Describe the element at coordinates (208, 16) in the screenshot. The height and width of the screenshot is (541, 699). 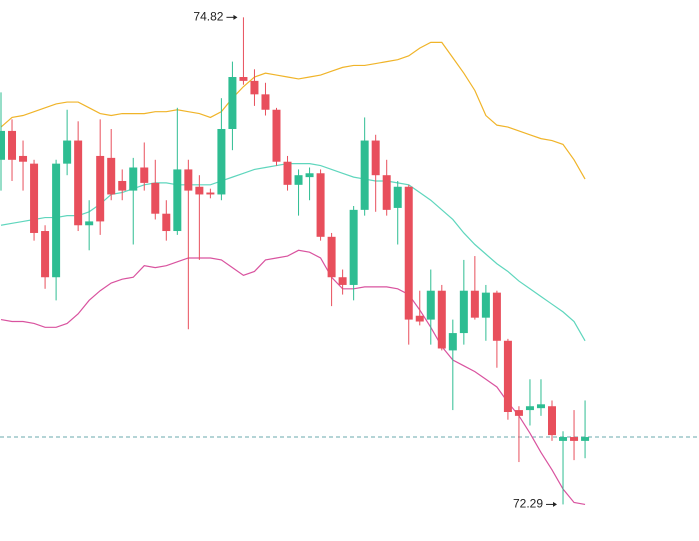
I see `extreme-label: 74.82` at that location.